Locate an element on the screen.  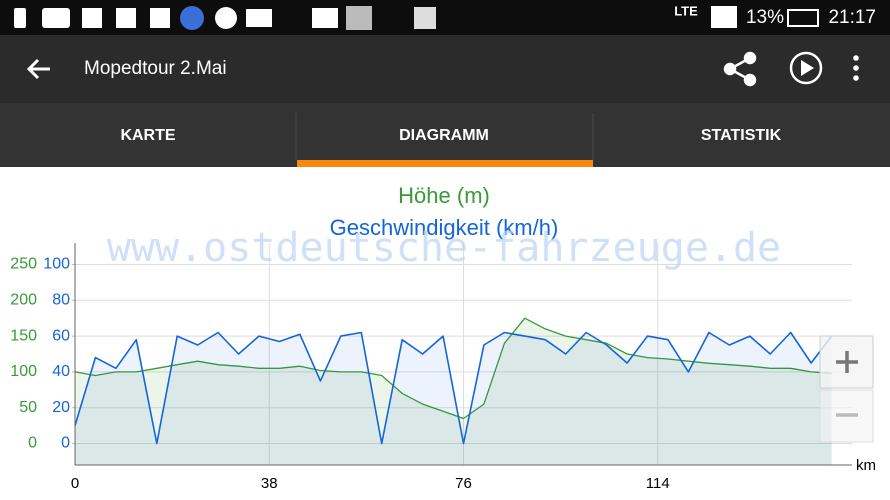
tab-indicator is located at coordinates (445, 163).